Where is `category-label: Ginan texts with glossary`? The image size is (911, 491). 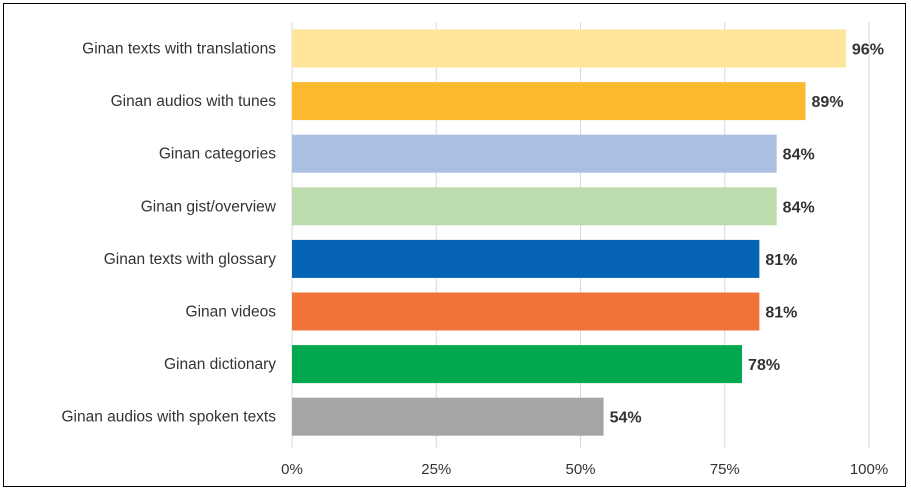
category-label: Ginan texts with glossary is located at coordinates (190, 259).